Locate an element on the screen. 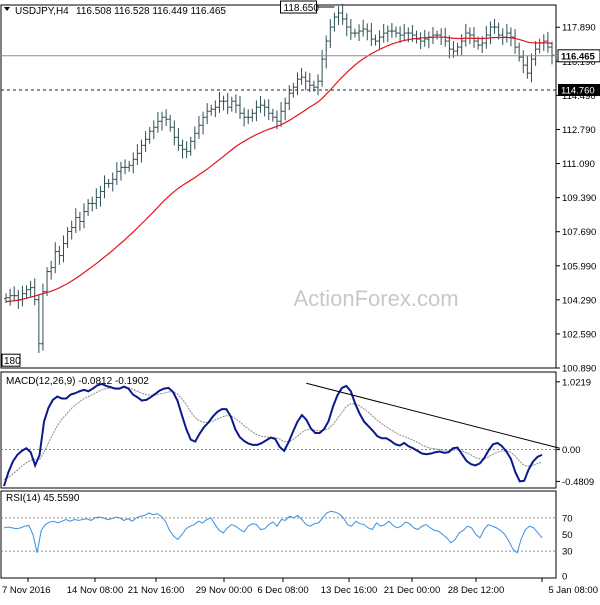 The image size is (600, 605). support-tag is located at coordinates (579, 89).